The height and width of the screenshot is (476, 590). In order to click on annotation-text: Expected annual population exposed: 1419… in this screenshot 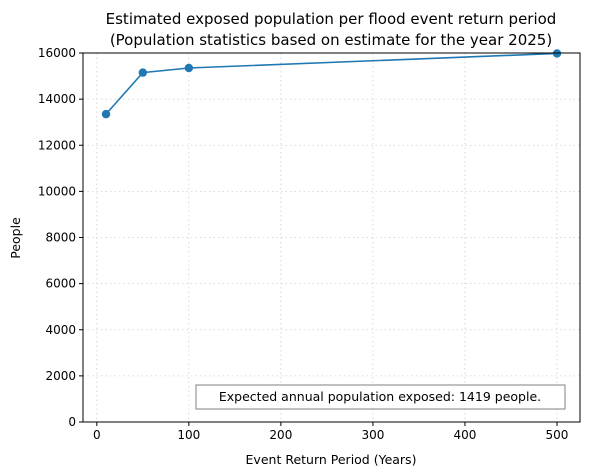, I will do `click(380, 396)`.